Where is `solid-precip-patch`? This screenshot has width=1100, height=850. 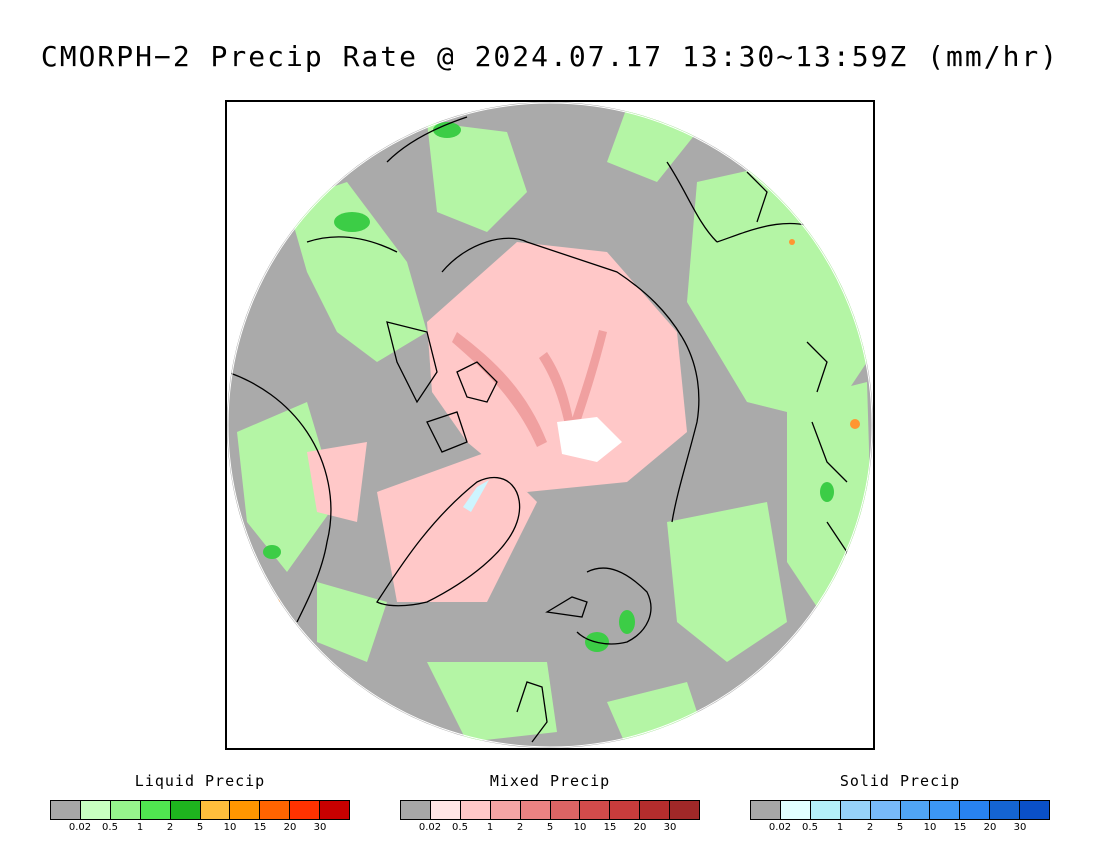
solid-precip-patch is located at coordinates (476, 496).